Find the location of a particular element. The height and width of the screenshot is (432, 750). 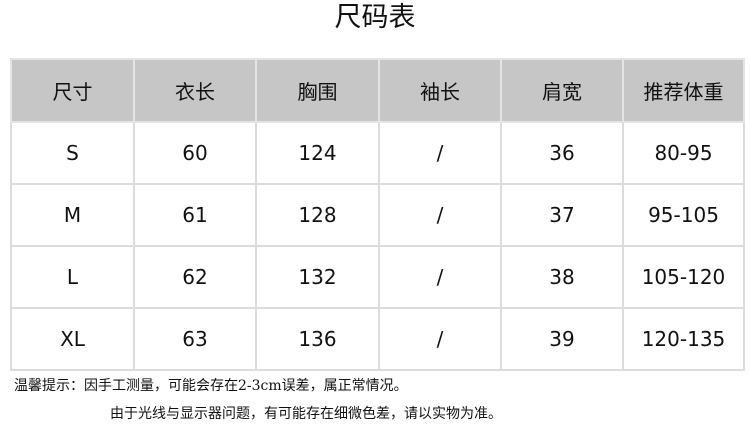

header-cell: 肩宽 is located at coordinates (562, 90).